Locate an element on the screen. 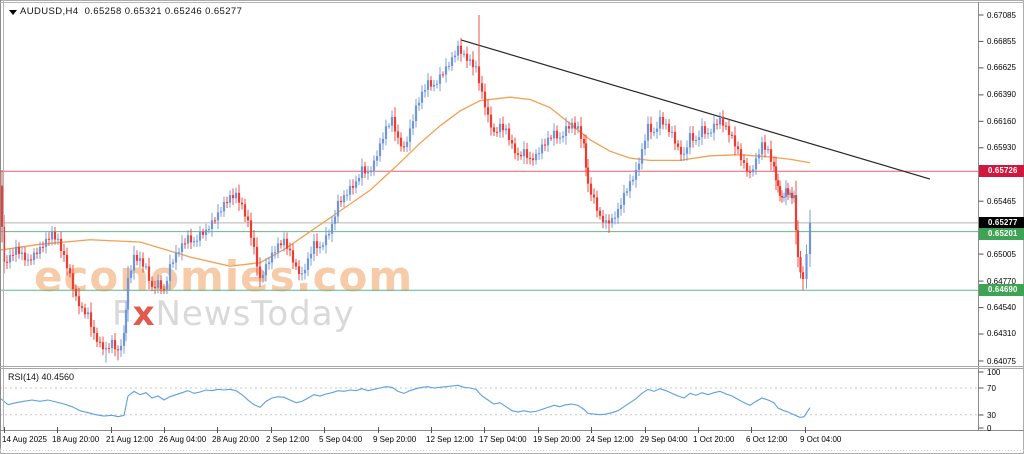 Image resolution: width=1024 pixels, height=454 pixels. price-axis-label: 0.66625 is located at coordinates (1001, 68).